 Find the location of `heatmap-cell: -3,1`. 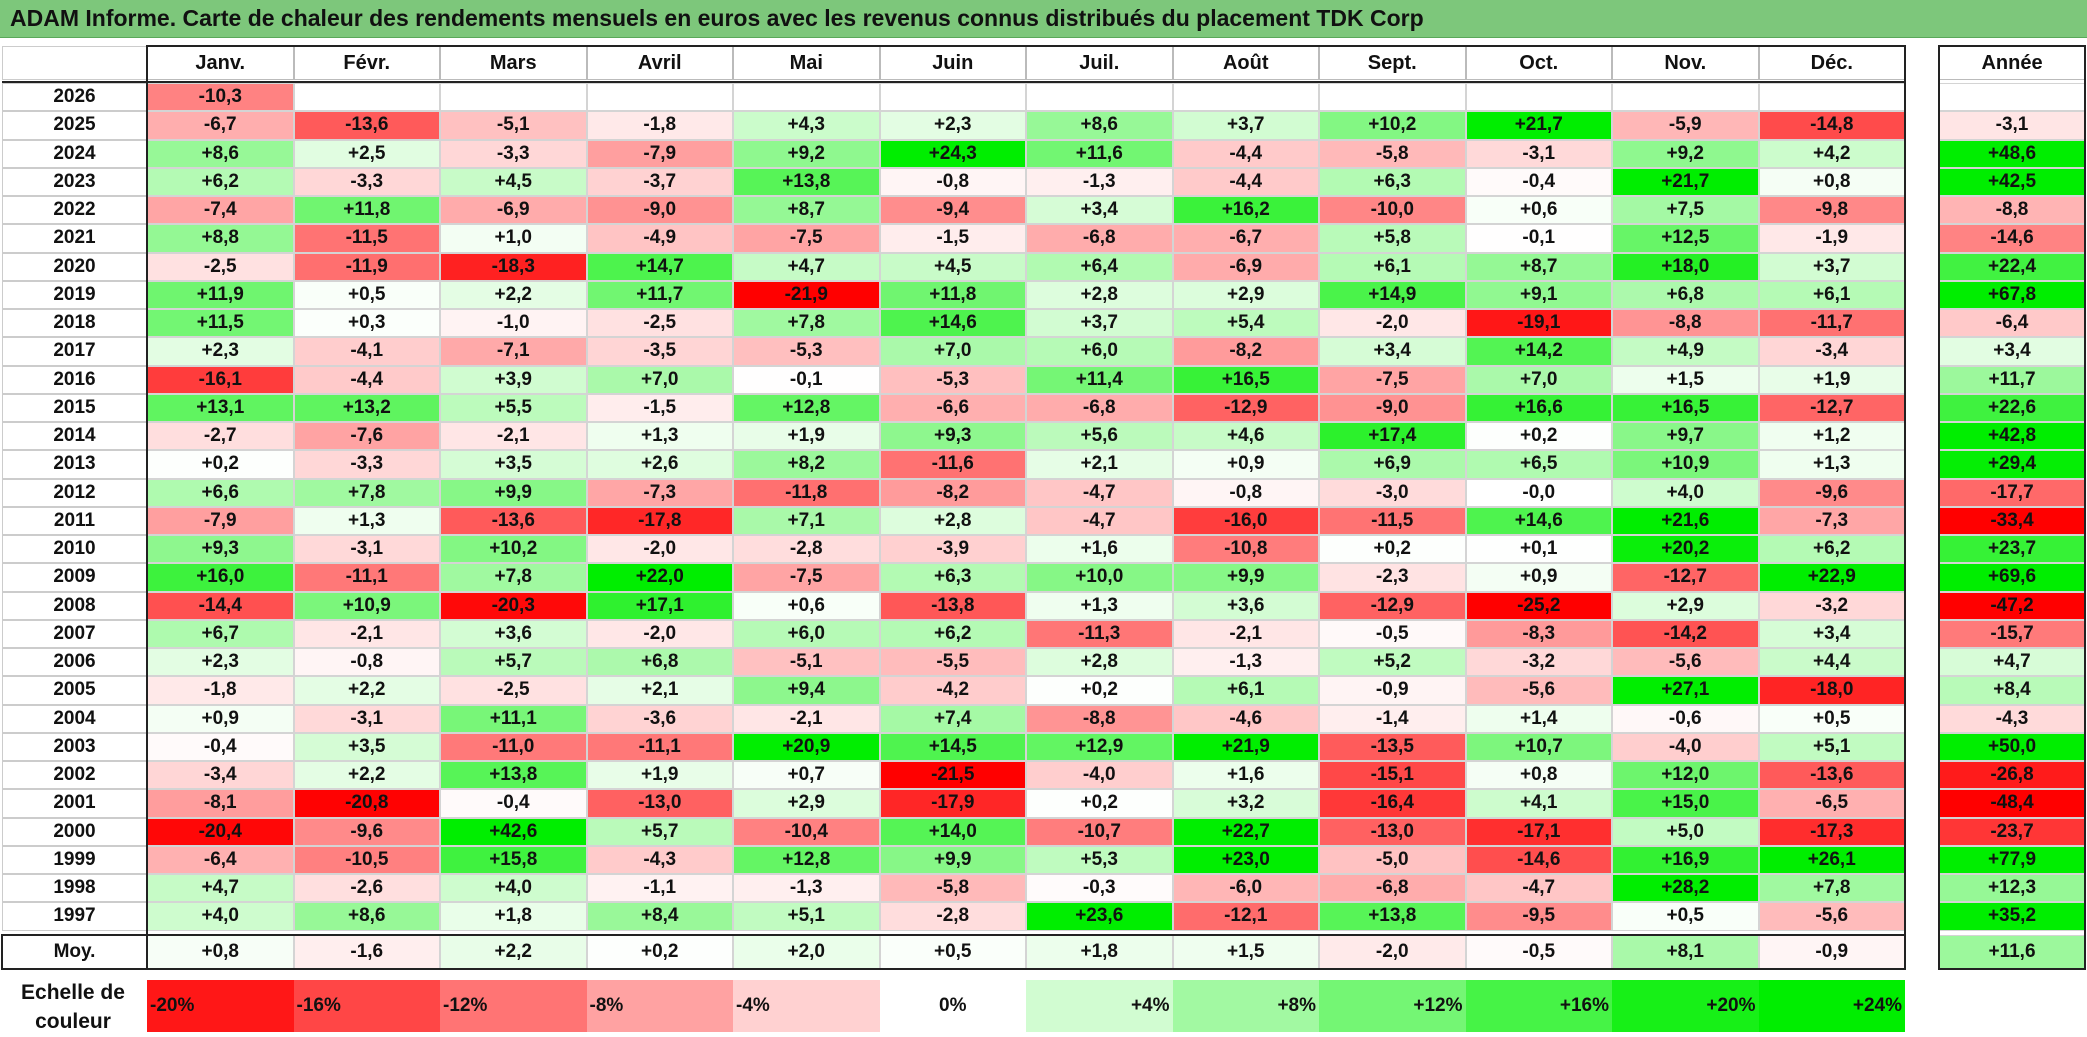

heatmap-cell: -3,1 is located at coordinates (1538, 153).